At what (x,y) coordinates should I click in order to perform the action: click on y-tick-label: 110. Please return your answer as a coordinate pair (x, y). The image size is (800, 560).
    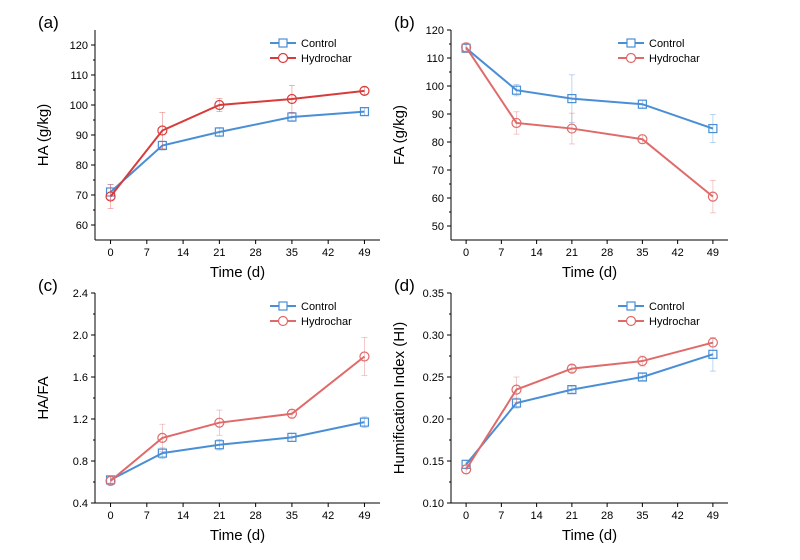
    Looking at the image, I should click on (435, 59).